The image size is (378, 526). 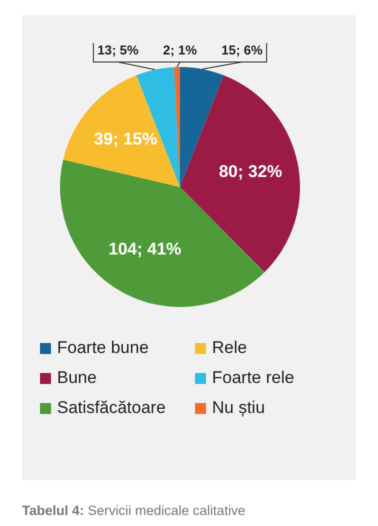 I want to click on legend-label: Foarte bune, so click(x=103, y=348).